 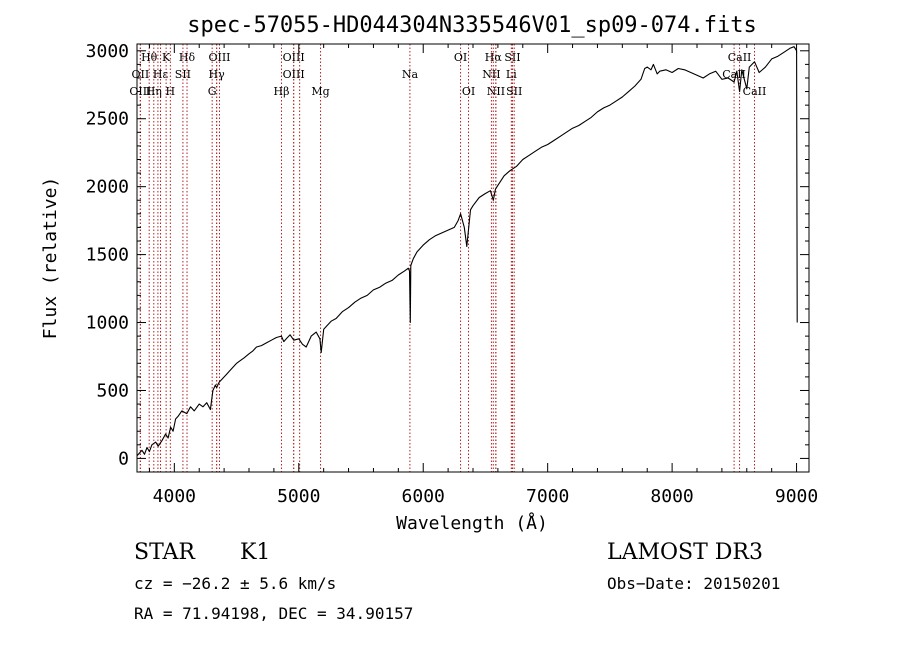 What do you see at coordinates (410, 74) in the screenshot?
I see `line-label: Na` at bounding box center [410, 74].